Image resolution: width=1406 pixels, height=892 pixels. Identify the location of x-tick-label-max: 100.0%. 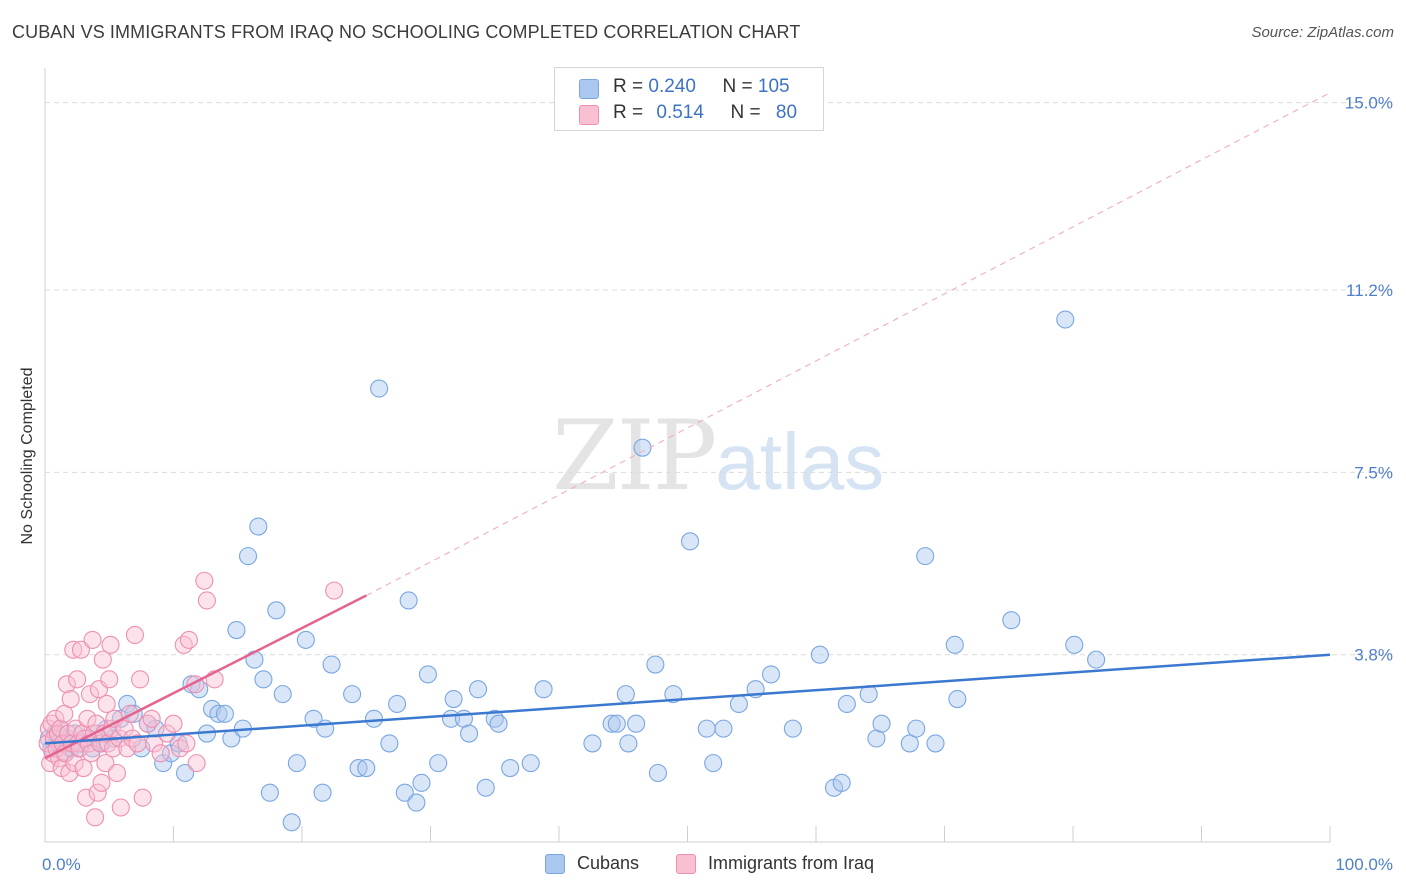
(1364, 864).